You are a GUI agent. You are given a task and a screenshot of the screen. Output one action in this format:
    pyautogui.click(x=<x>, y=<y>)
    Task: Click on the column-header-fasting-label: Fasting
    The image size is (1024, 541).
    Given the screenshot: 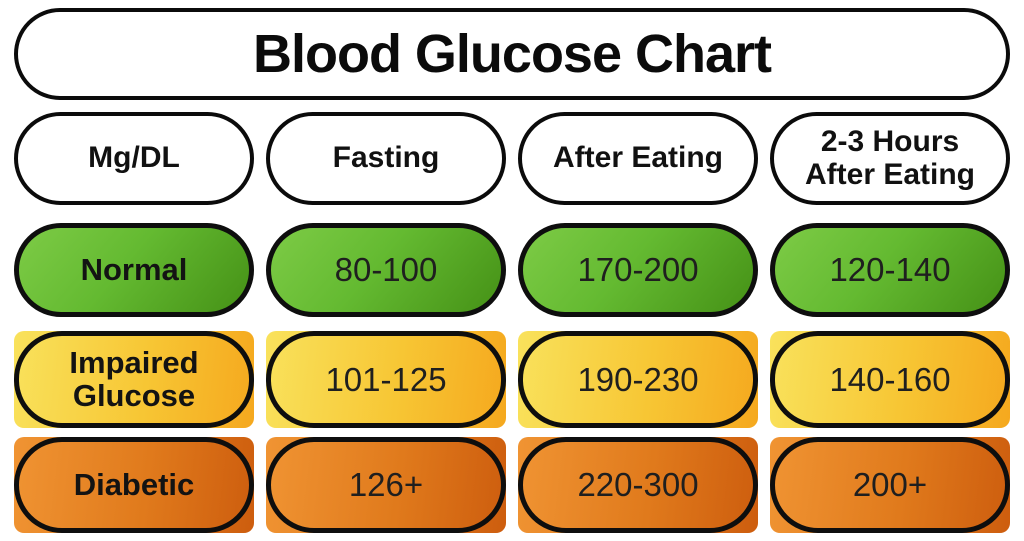 What is the action you would take?
    pyautogui.click(x=386, y=158)
    